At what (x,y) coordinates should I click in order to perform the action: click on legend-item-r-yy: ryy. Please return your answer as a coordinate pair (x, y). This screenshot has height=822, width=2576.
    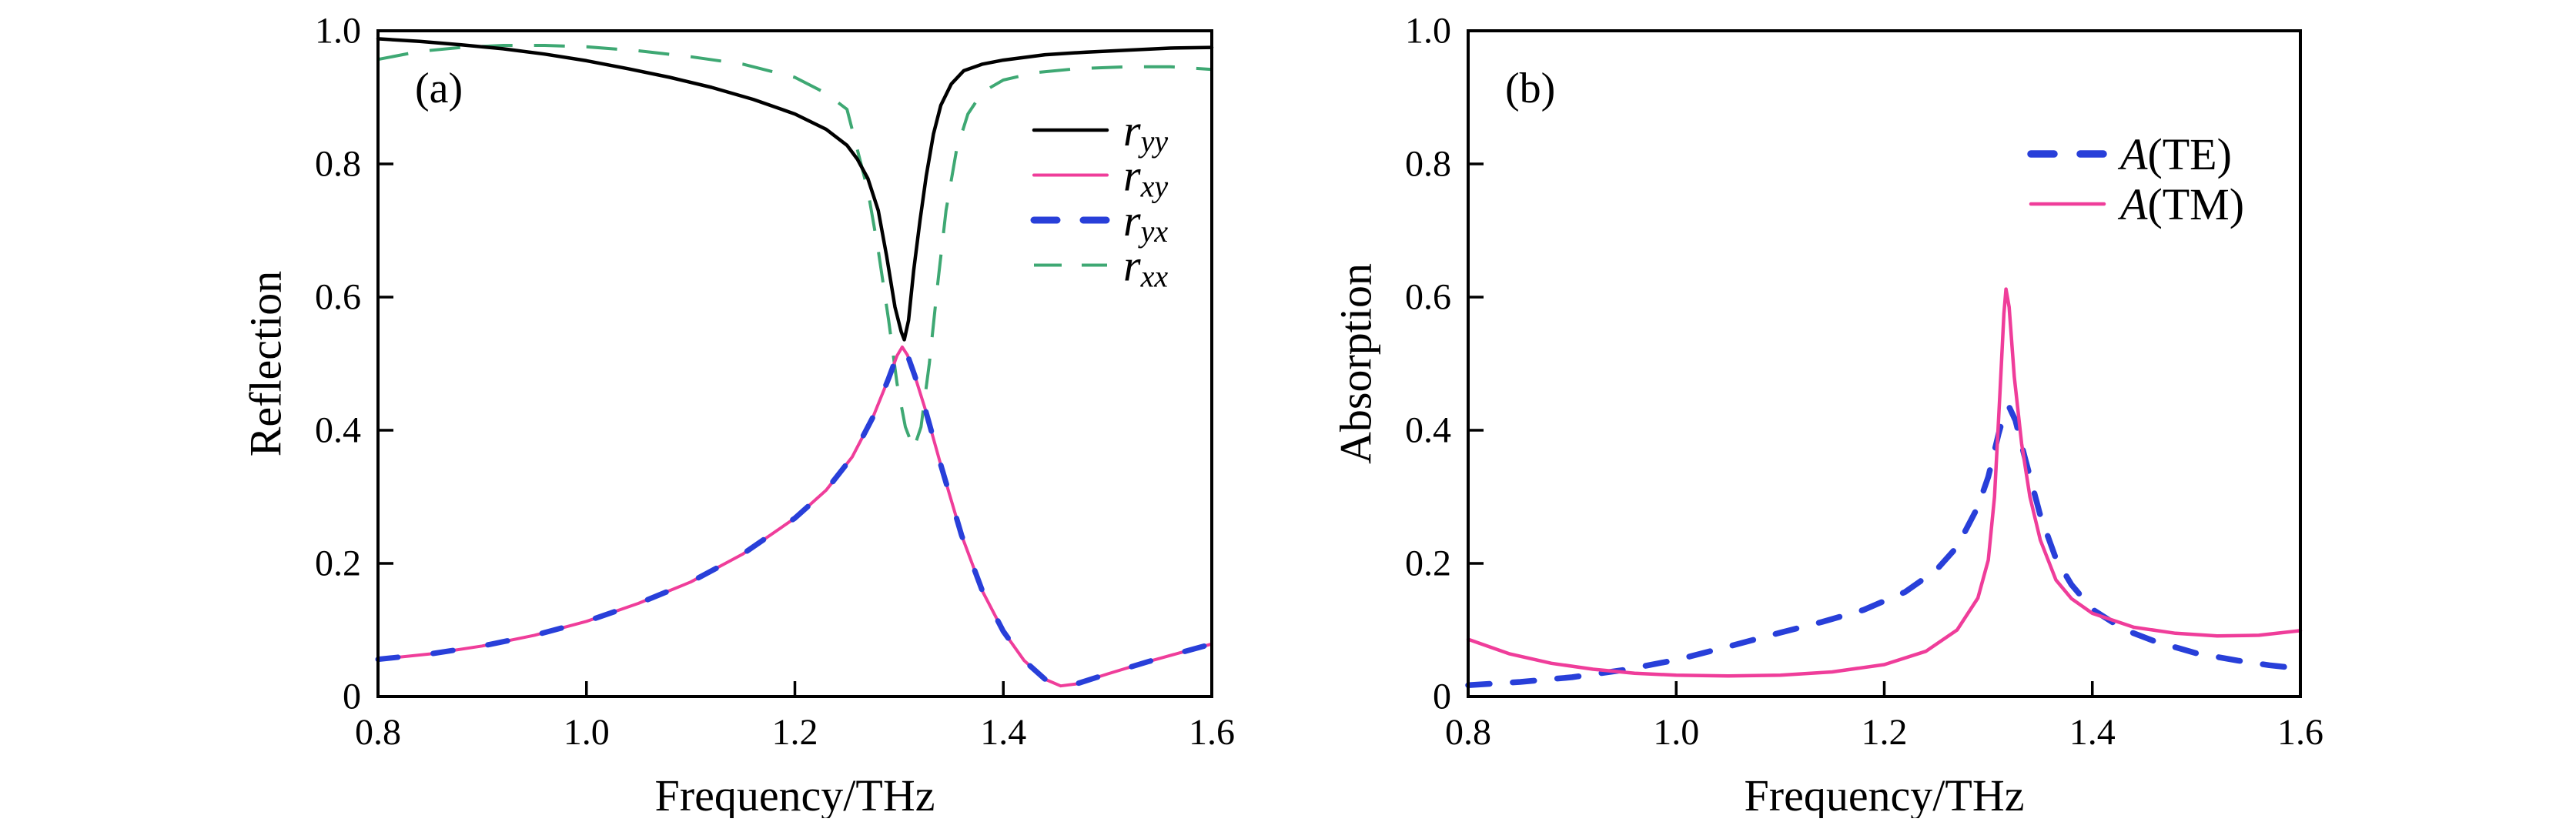
    Looking at the image, I should click on (1100, 132).